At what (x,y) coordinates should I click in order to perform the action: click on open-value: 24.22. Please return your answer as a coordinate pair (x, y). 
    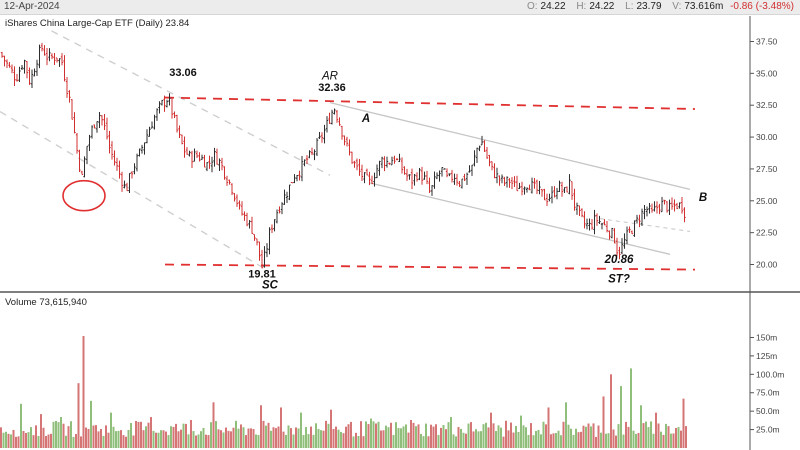
    Looking at the image, I should click on (553, 6).